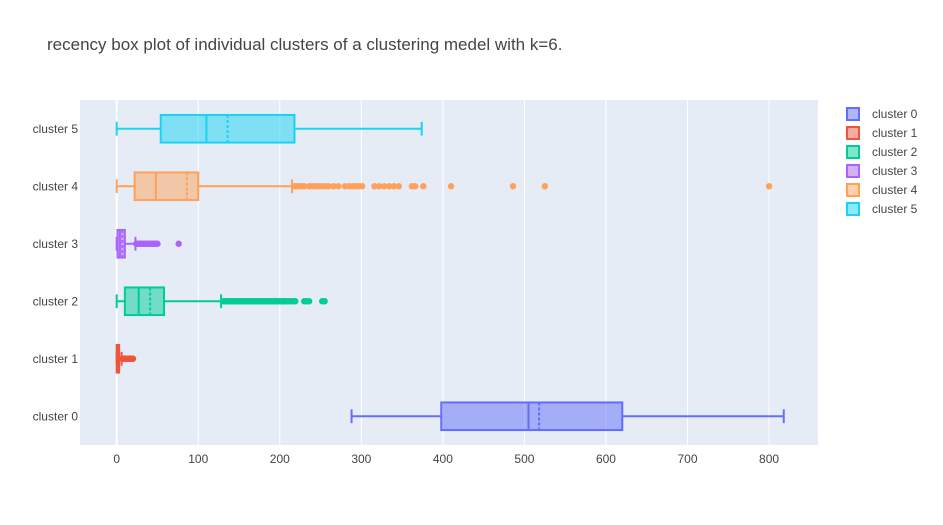 The height and width of the screenshot is (525, 943). I want to click on legend-item-cluster-0: cluster 0, so click(882, 114).